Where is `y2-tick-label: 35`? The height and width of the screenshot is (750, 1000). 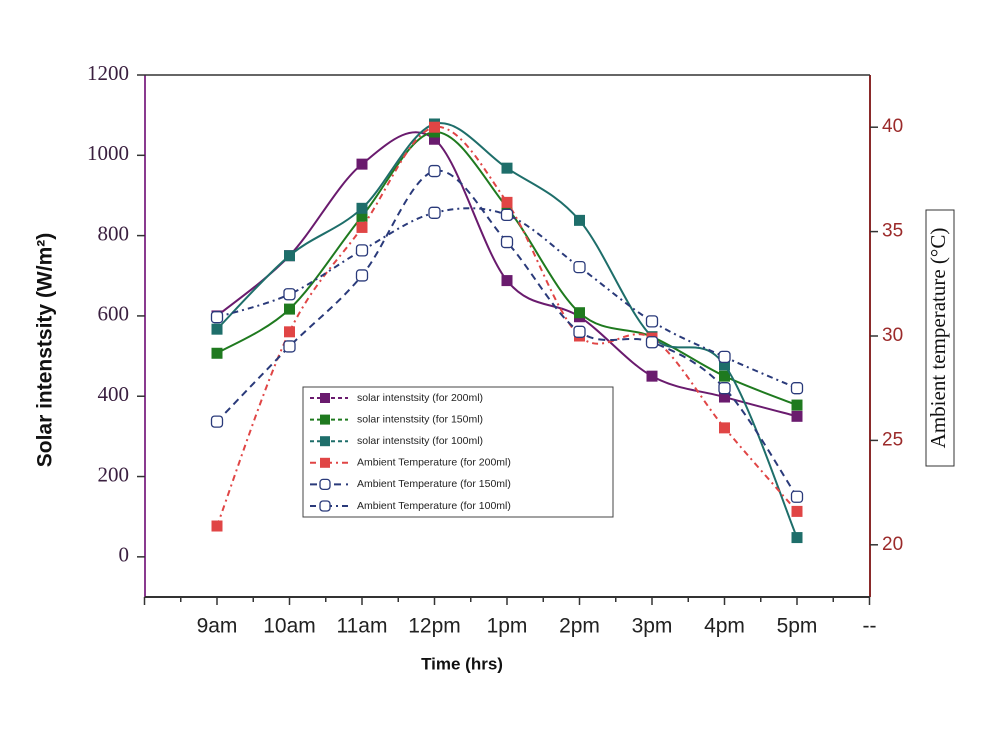
y2-tick-label: 35 is located at coordinates (892, 231).